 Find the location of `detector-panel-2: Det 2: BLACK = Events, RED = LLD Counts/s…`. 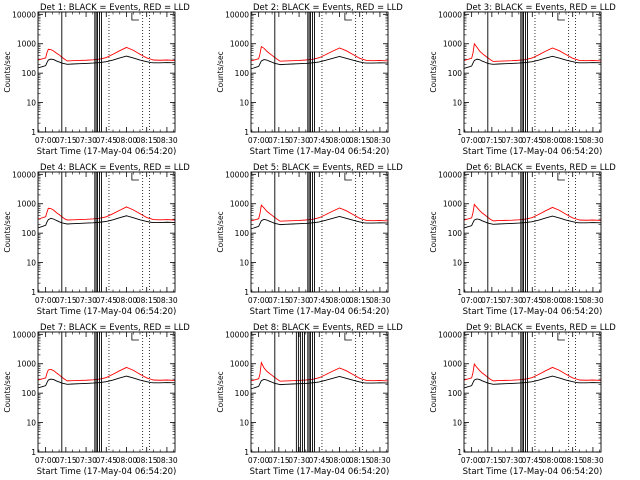

detector-panel-2: Det 2: BLACK = Events, RED = LLD Counts/s… is located at coordinates (309, 80).